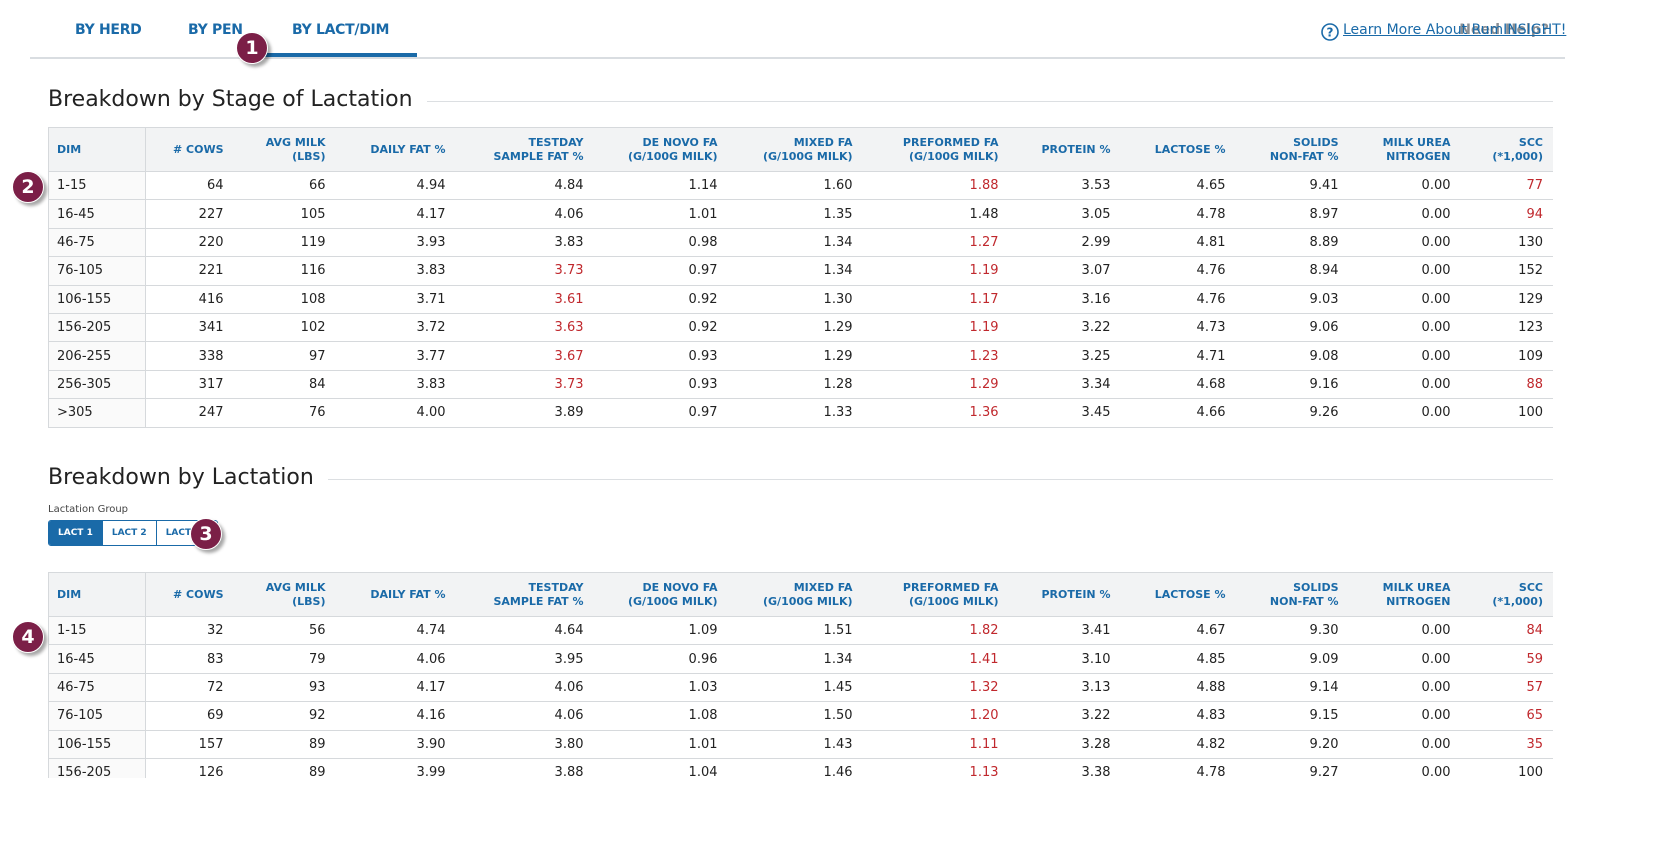 The height and width of the screenshot is (844, 1653). I want to click on cell: 4.78, so click(1178, 214).